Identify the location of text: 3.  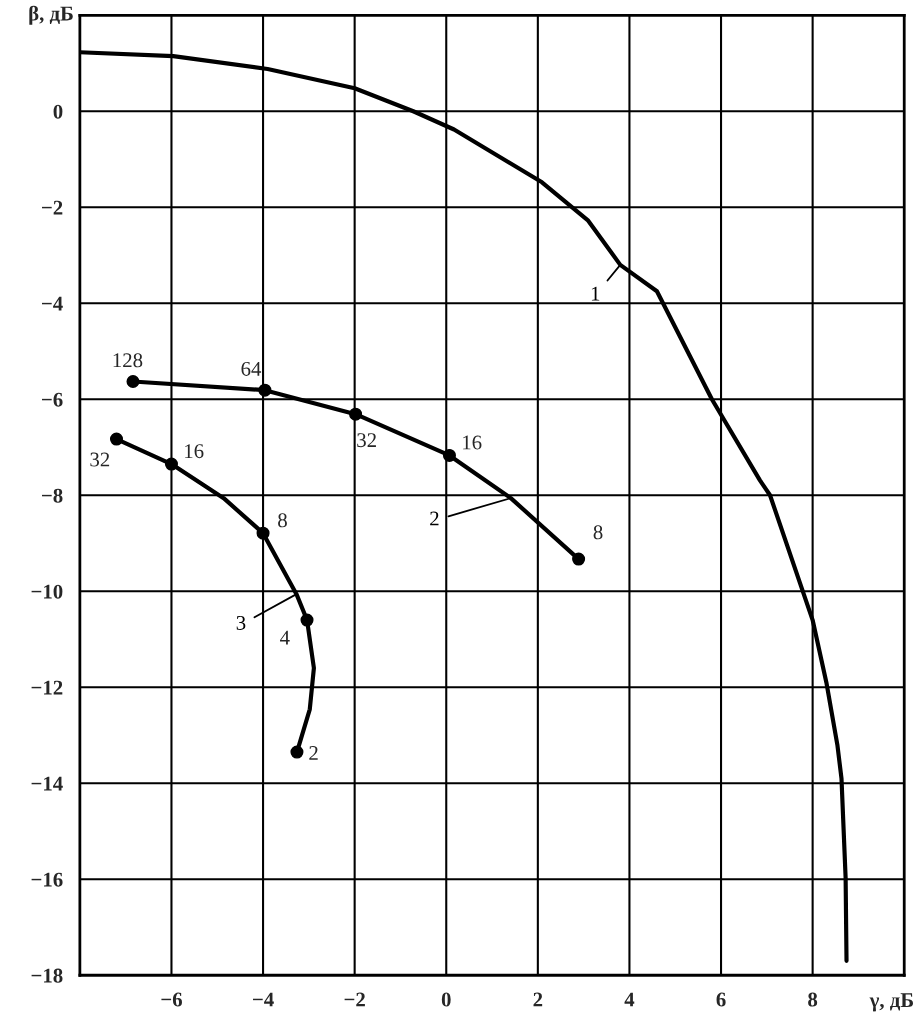
(241, 622).